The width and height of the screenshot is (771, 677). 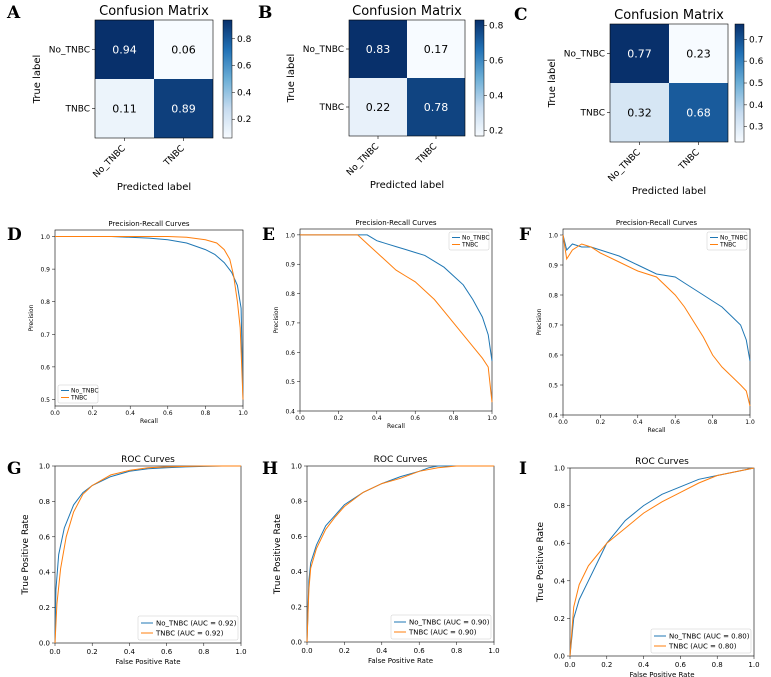 What do you see at coordinates (244, 120) in the screenshot?
I see `colorbar-tick-label: 0.2` at bounding box center [244, 120].